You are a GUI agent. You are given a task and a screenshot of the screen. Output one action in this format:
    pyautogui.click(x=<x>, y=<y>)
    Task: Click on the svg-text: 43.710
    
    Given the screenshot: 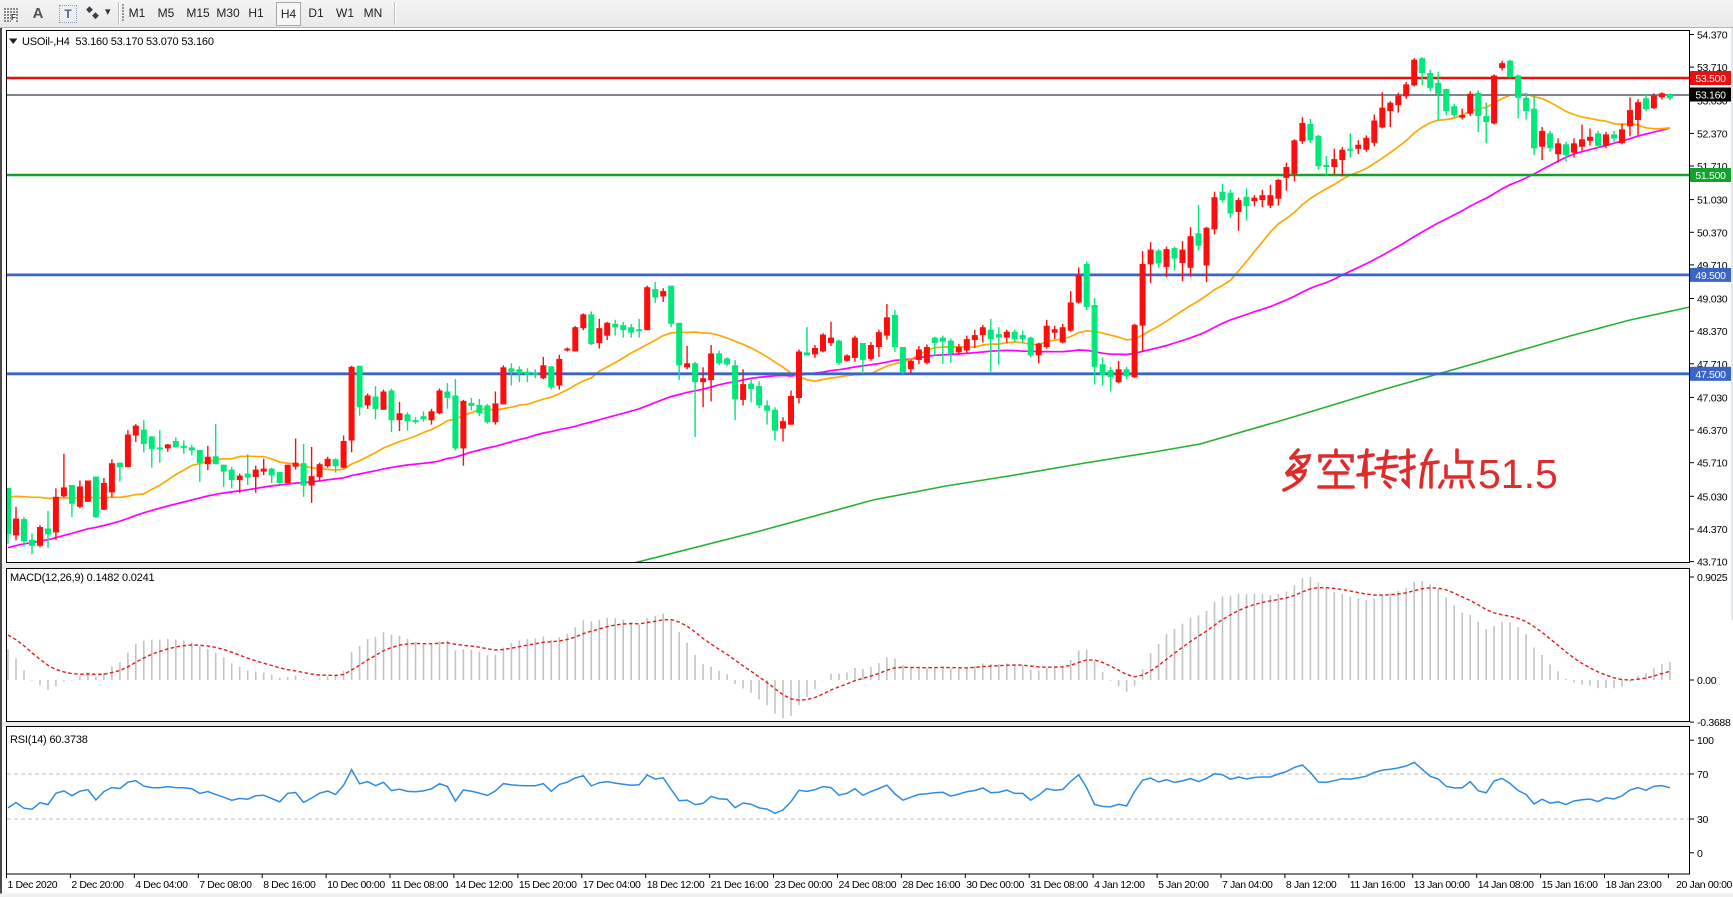 What is the action you would take?
    pyautogui.click(x=1712, y=563)
    